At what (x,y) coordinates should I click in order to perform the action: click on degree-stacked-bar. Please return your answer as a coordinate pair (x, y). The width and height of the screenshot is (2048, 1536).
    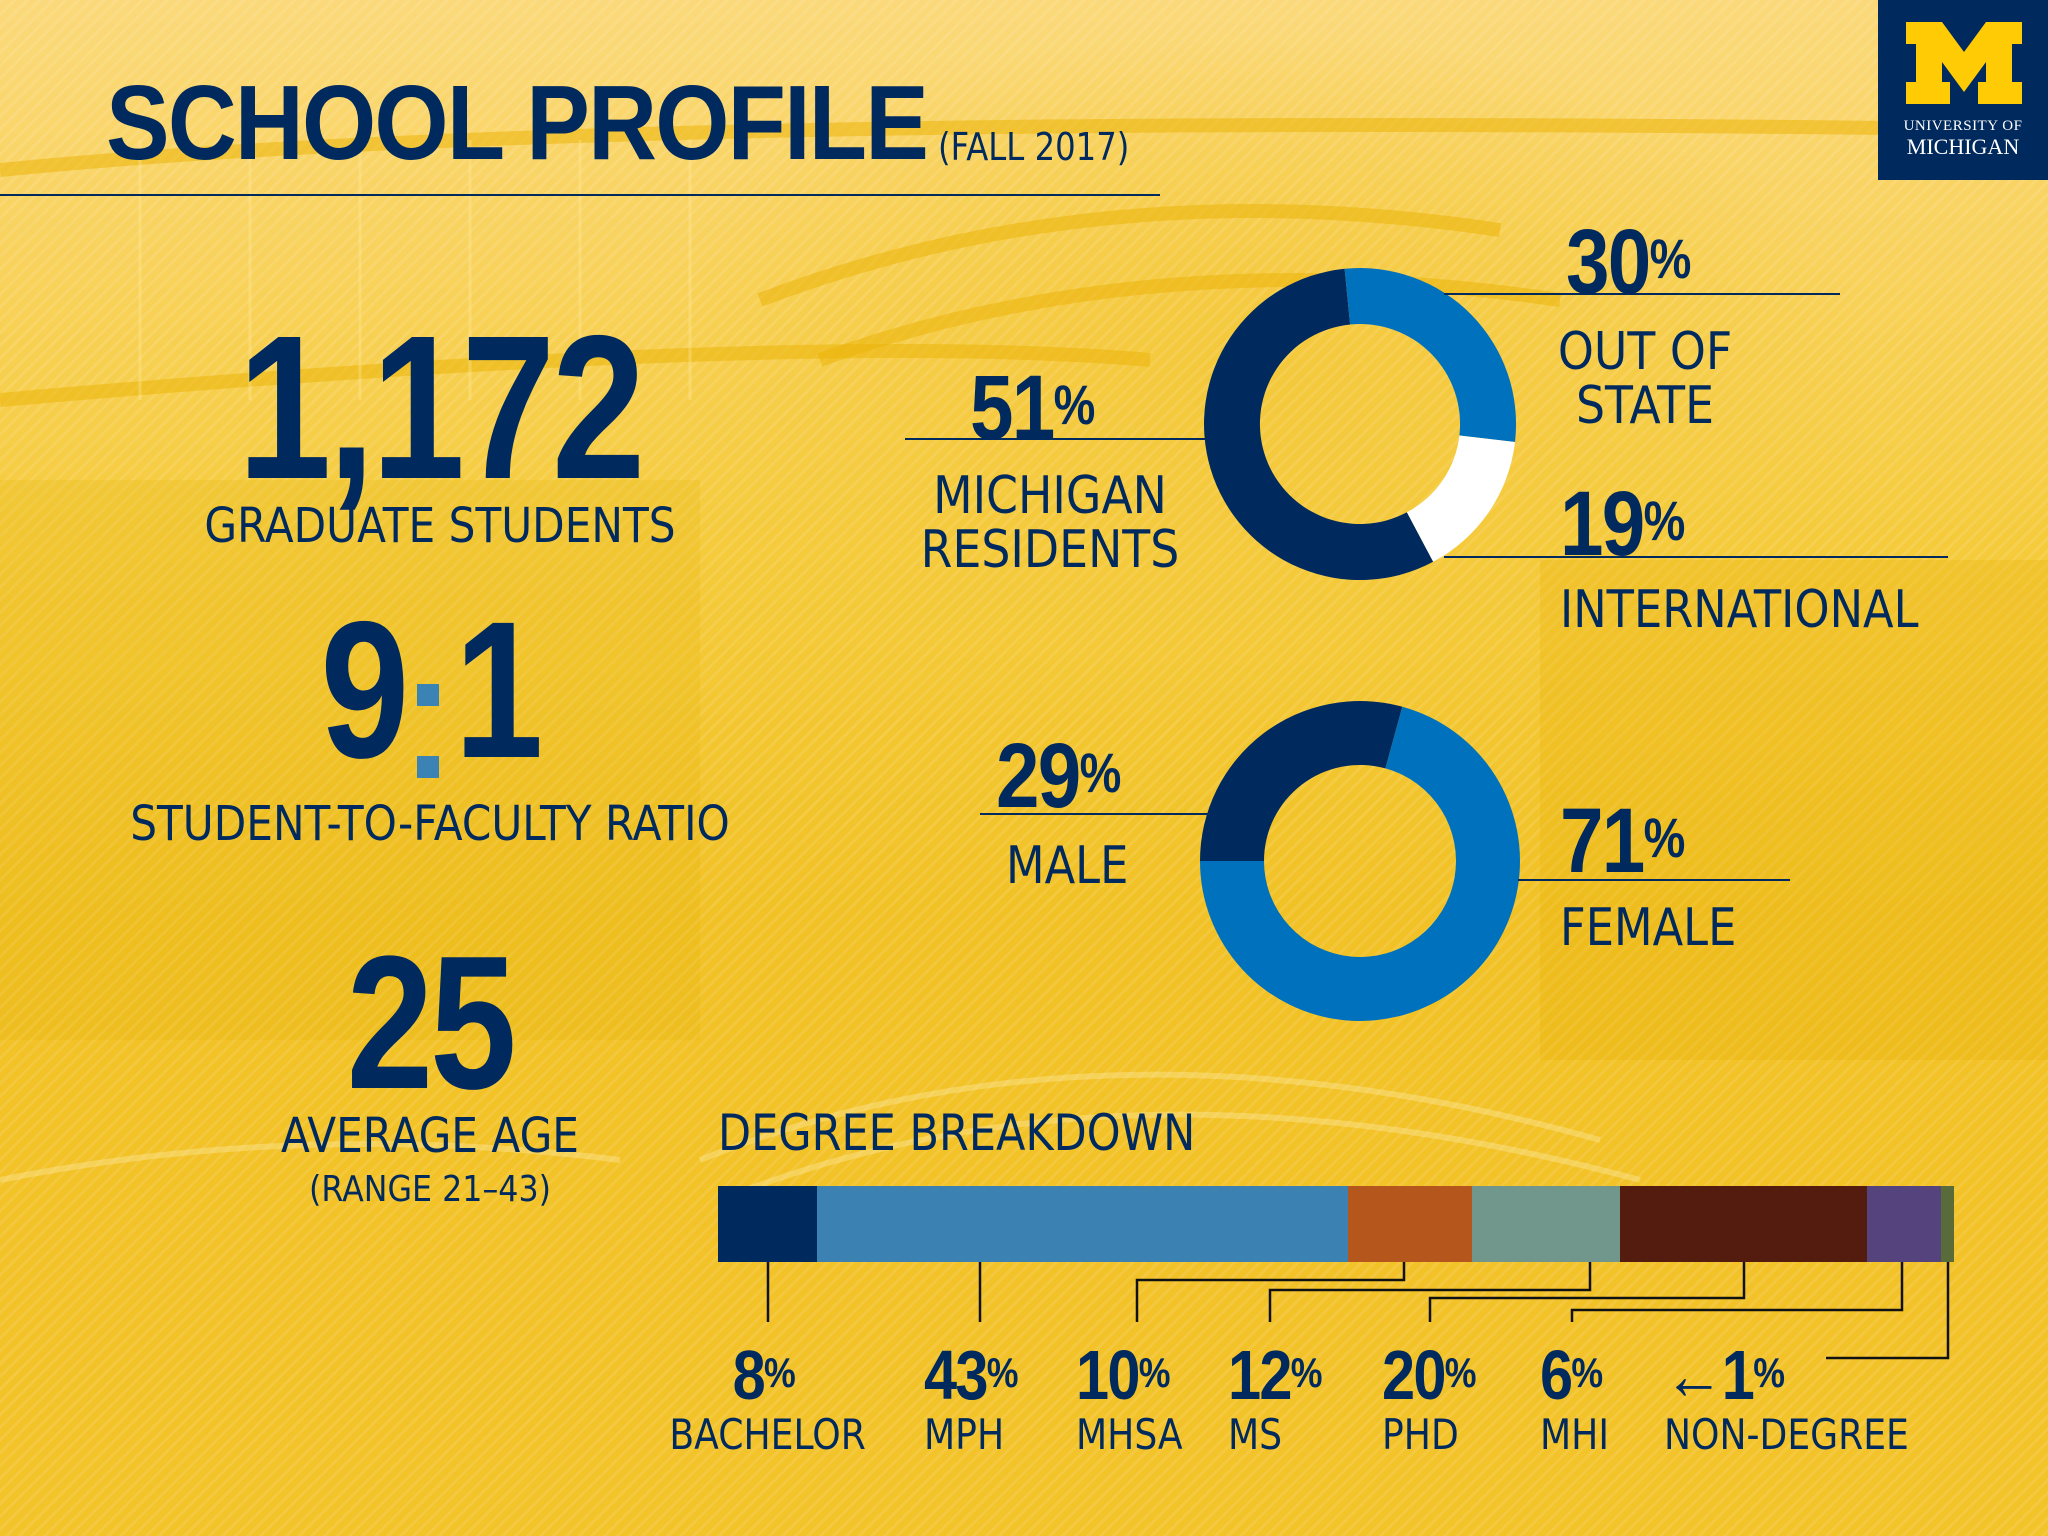
    Looking at the image, I should click on (1336, 1224).